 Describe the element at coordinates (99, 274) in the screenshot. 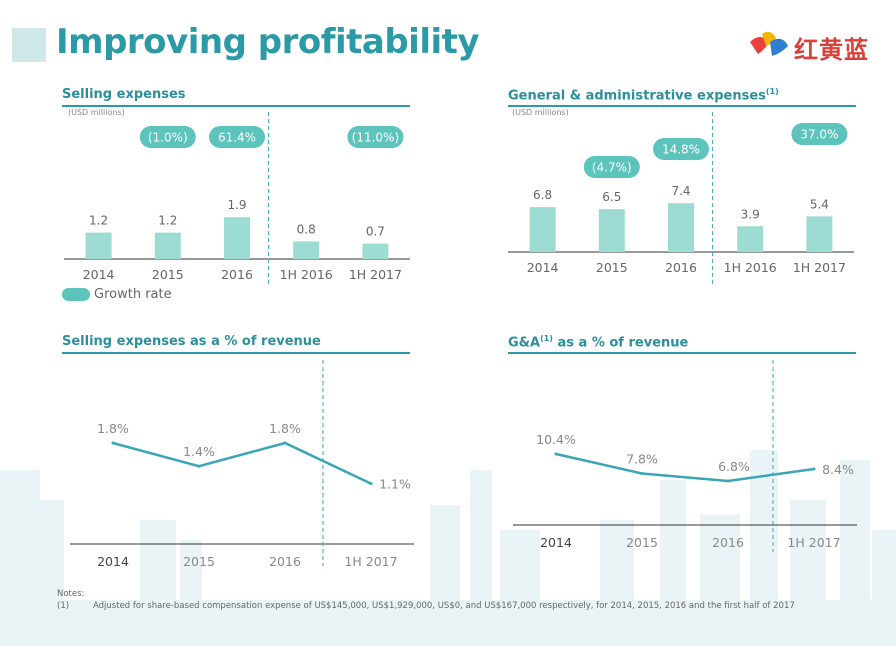

I see `selling-category-label: 2014` at that location.